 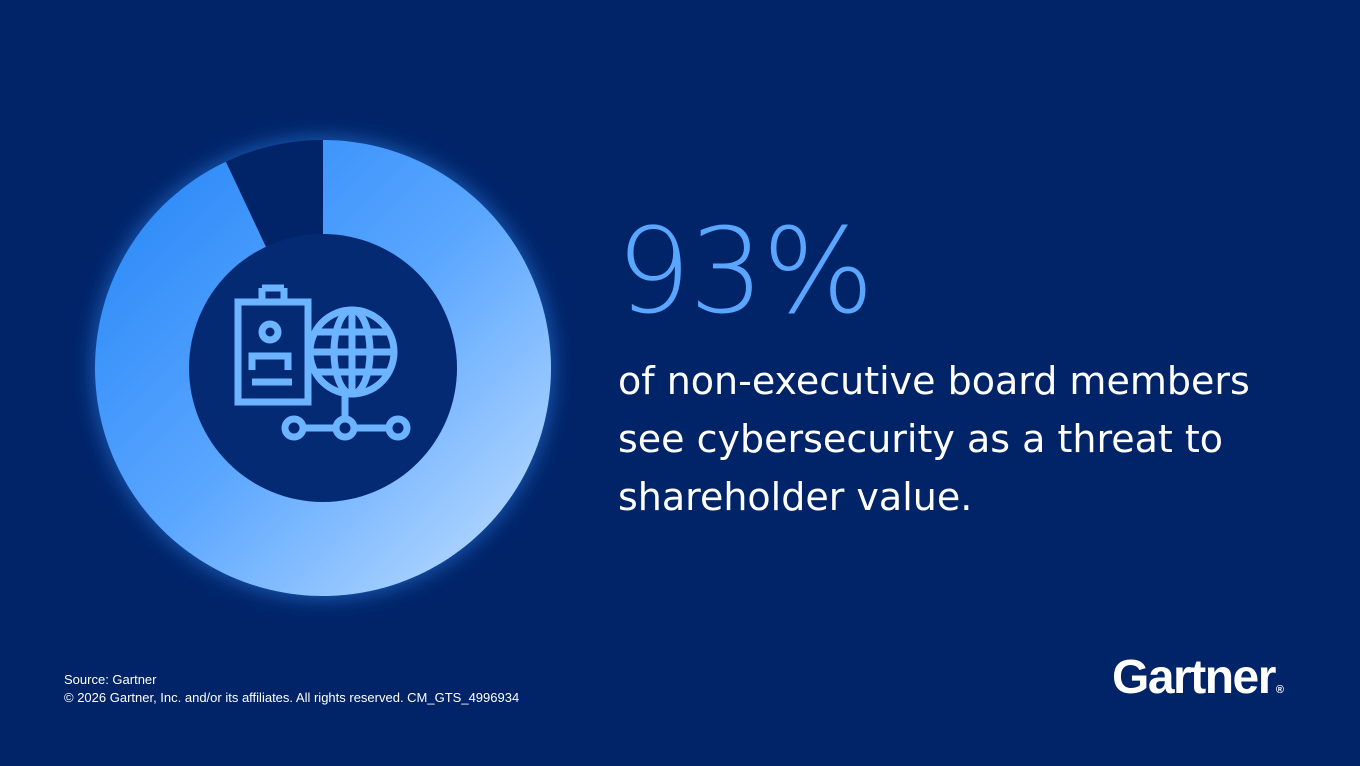 What do you see at coordinates (921, 439) in the screenshot?
I see `stat-description-line: see cybersecurity as a threat to` at bounding box center [921, 439].